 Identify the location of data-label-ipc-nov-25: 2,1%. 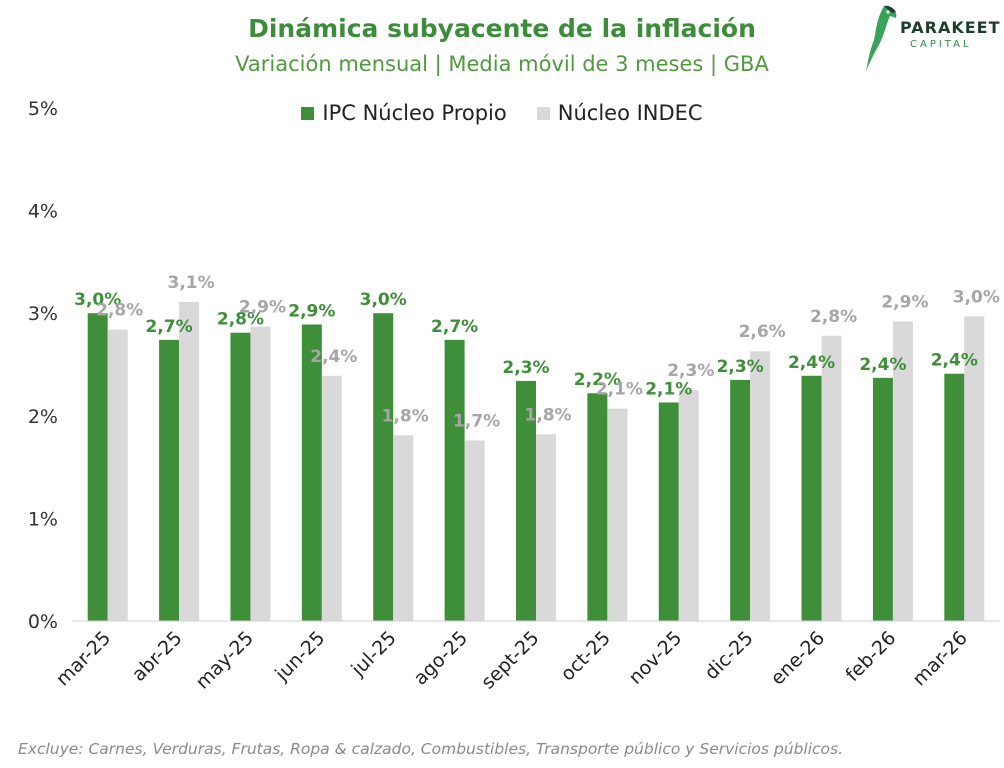
(668, 389).